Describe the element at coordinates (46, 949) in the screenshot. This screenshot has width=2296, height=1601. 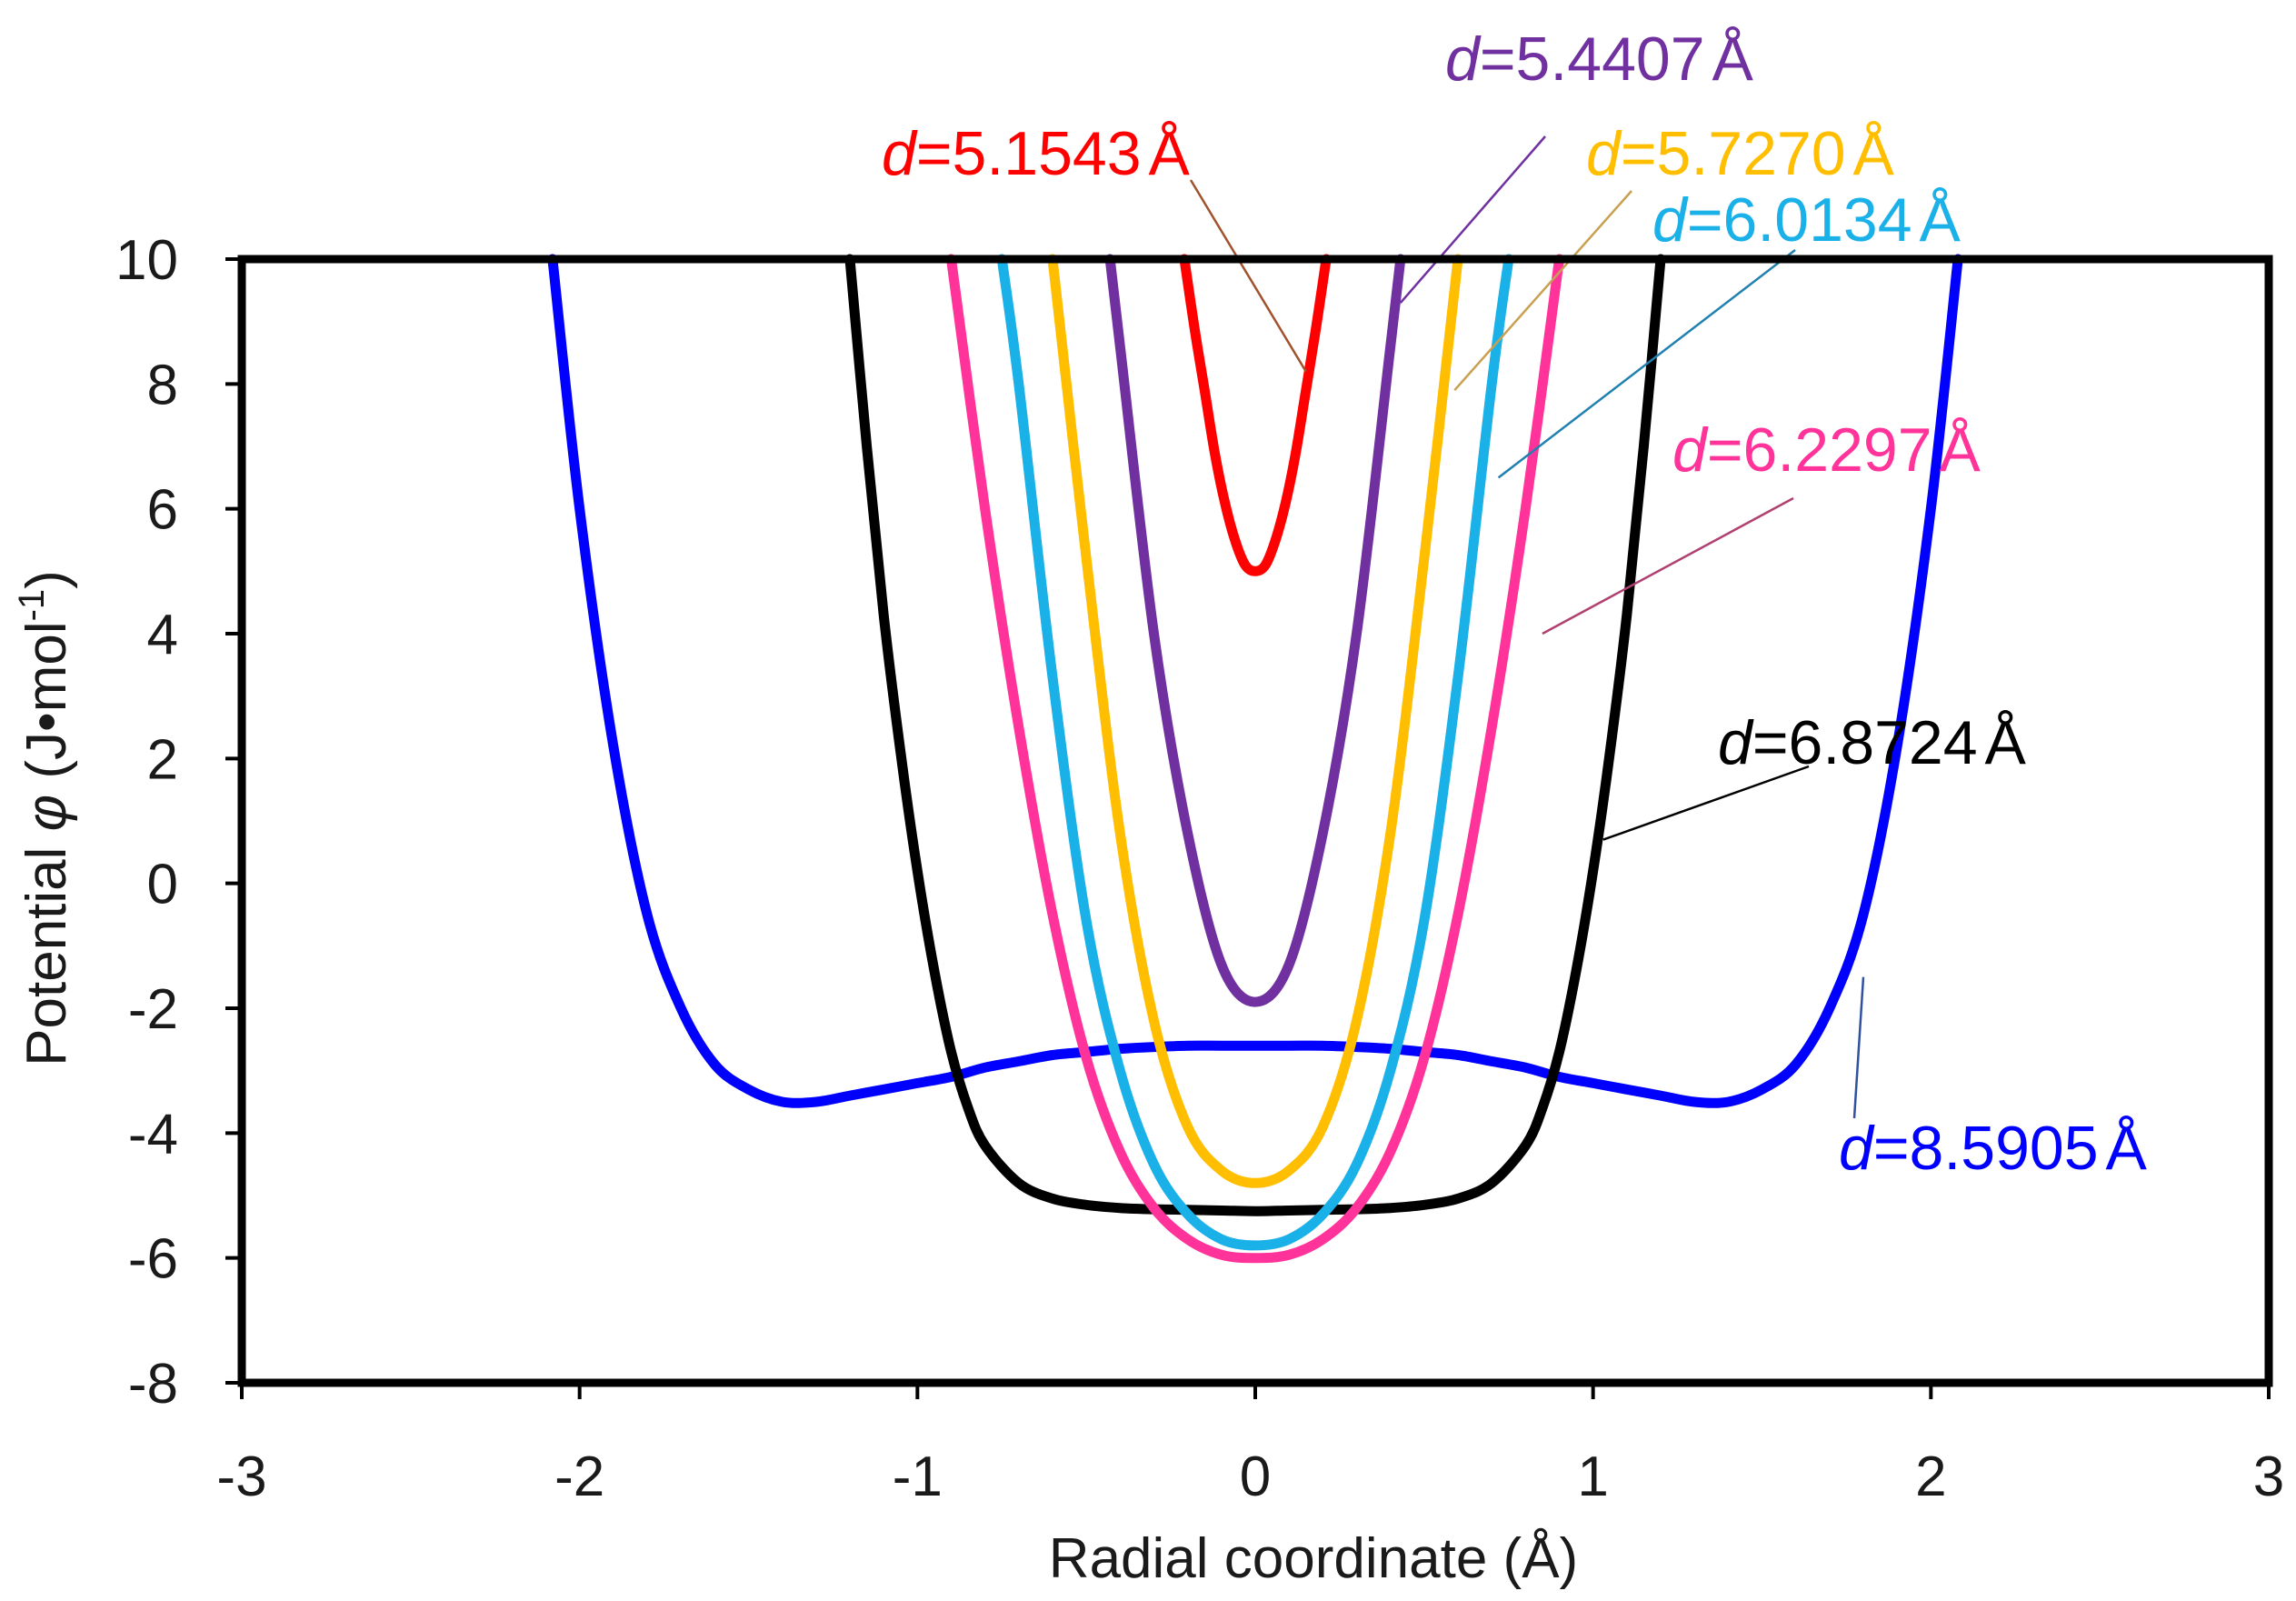
I see `y-axis-title-prefix: Potential` at that location.